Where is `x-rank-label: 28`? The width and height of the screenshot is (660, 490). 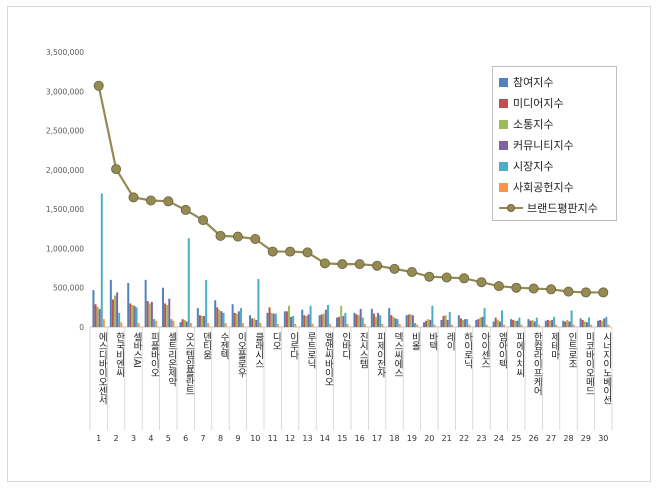 x-rank-label: 28 is located at coordinates (568, 438).